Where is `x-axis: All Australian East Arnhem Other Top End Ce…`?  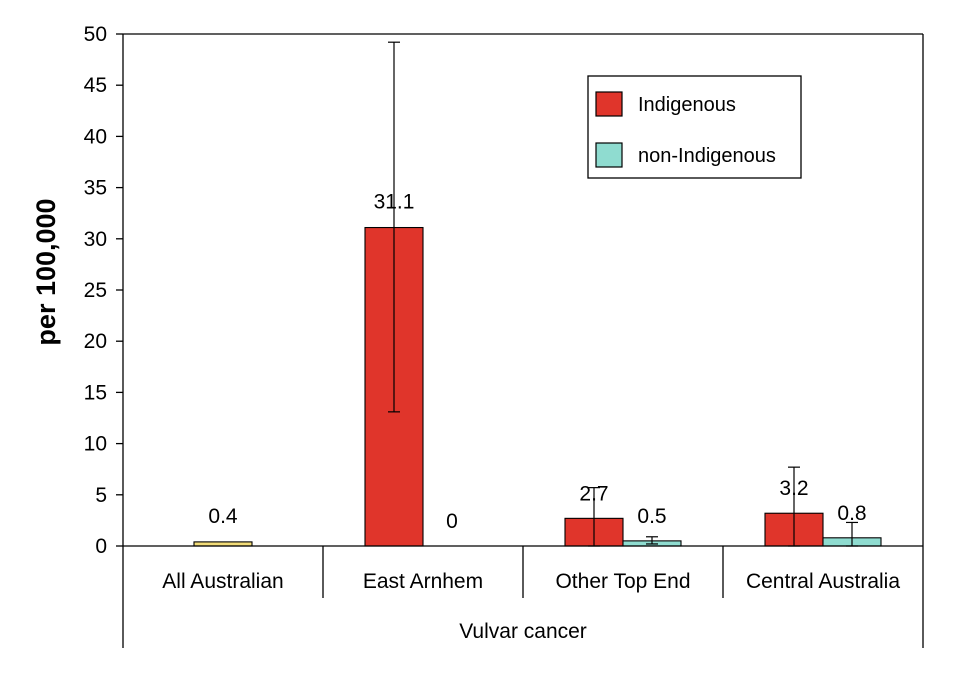 x-axis: All Australian East Arnhem Other Top End Ce… is located at coordinates (523, 596).